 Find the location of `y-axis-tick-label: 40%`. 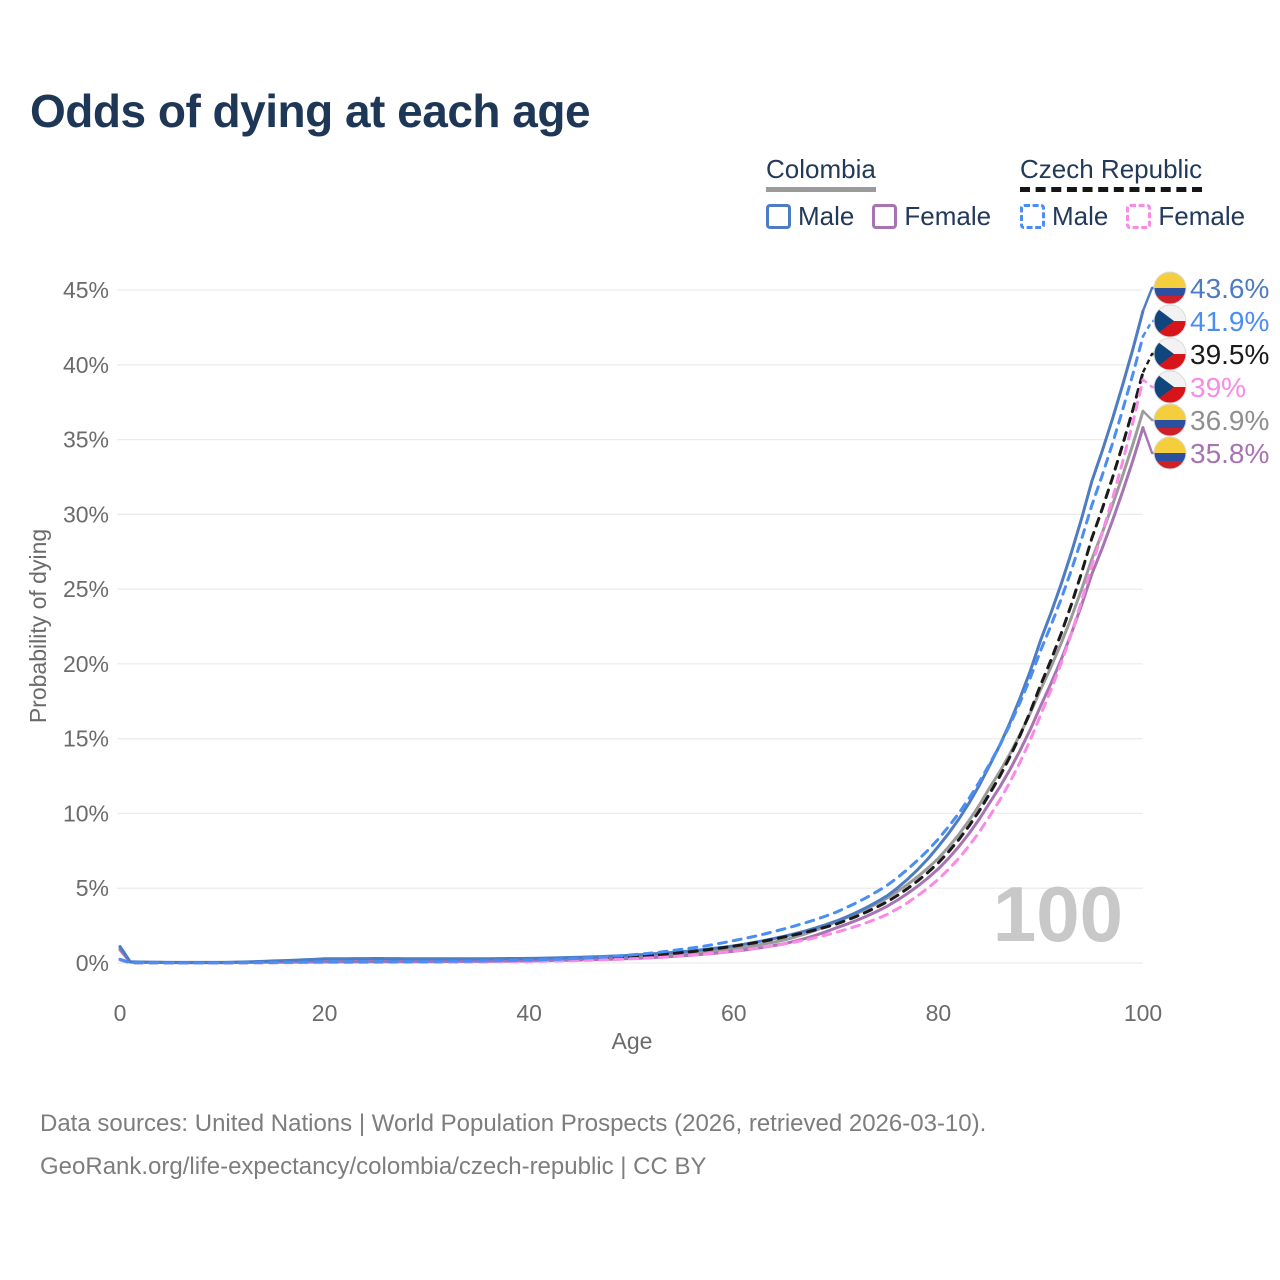

y-axis-tick-label: 40% is located at coordinates (86, 365).